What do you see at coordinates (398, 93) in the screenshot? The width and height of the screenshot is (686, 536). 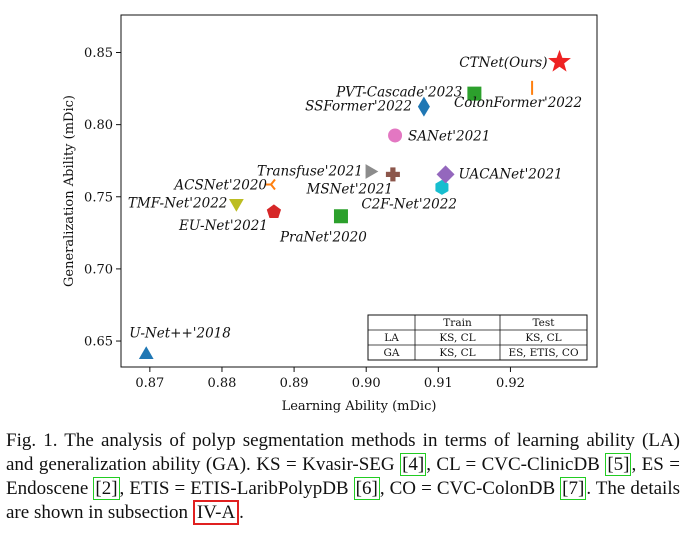 I see `point-label-pvt-cascade-2023: PVT-Cascade'2023` at bounding box center [398, 93].